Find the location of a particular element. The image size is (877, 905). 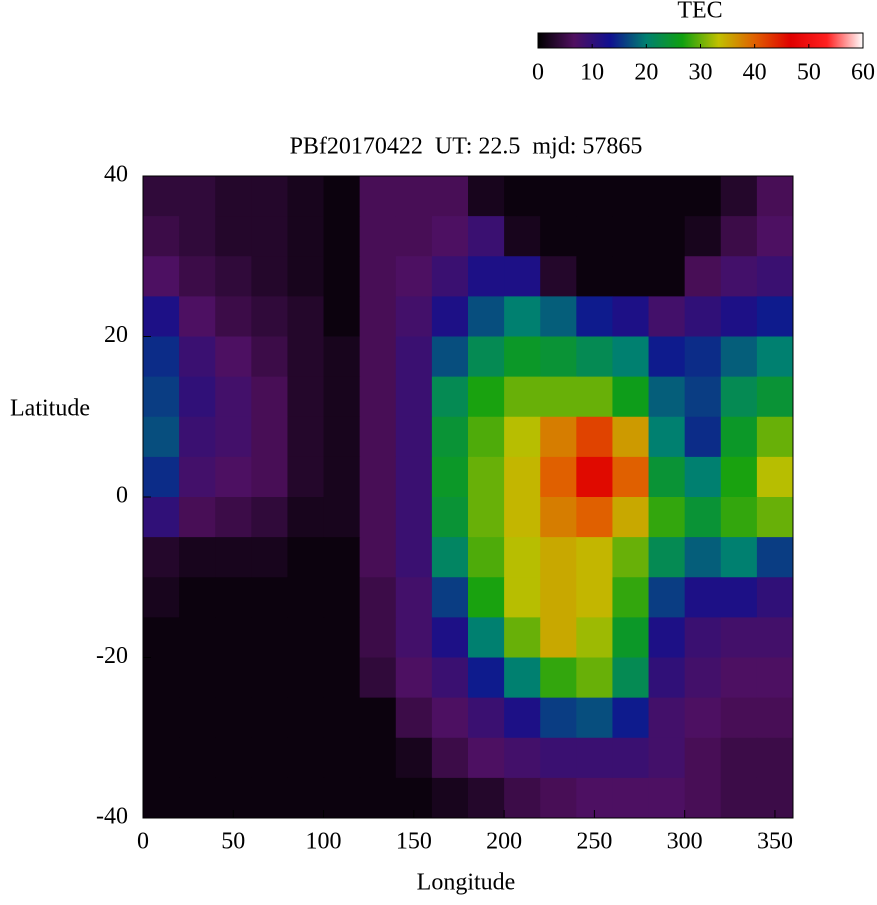

colorbar-tick-label: 60 is located at coordinates (863, 73).